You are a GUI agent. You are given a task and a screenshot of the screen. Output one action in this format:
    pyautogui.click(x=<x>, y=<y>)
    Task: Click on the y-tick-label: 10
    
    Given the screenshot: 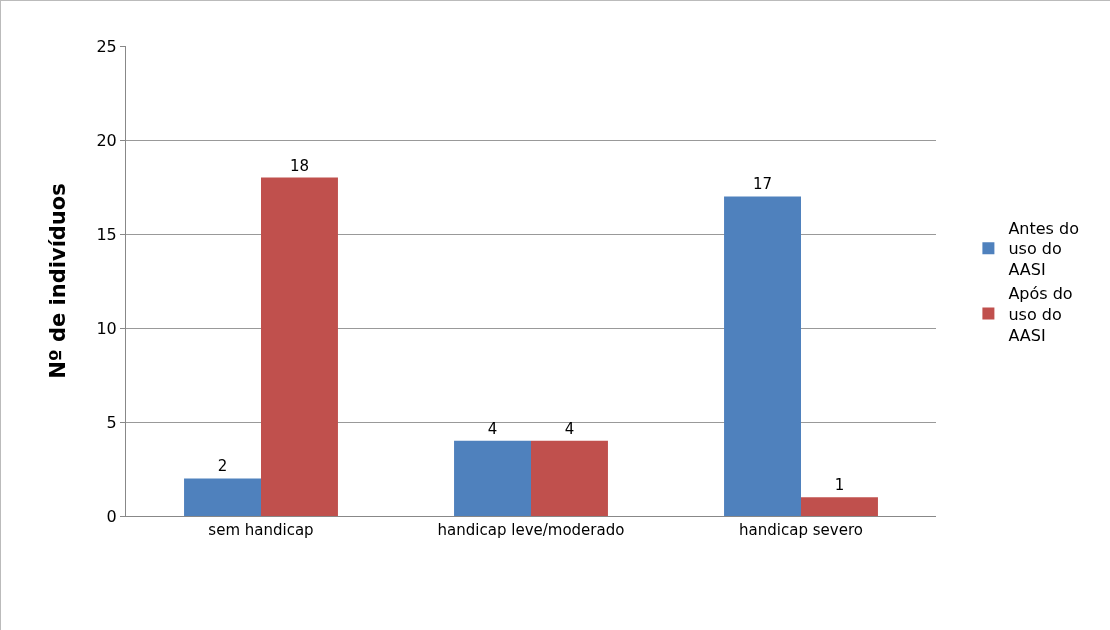 What is the action you would take?
    pyautogui.click(x=106, y=328)
    